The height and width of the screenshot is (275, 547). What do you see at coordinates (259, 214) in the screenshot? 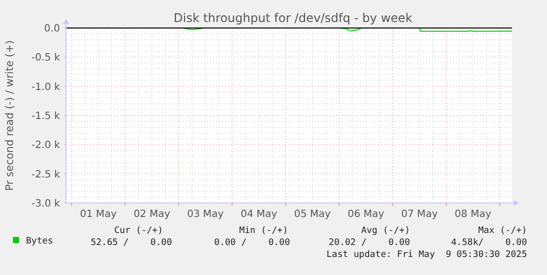
I see `x-tick-label: 04 May` at bounding box center [259, 214].